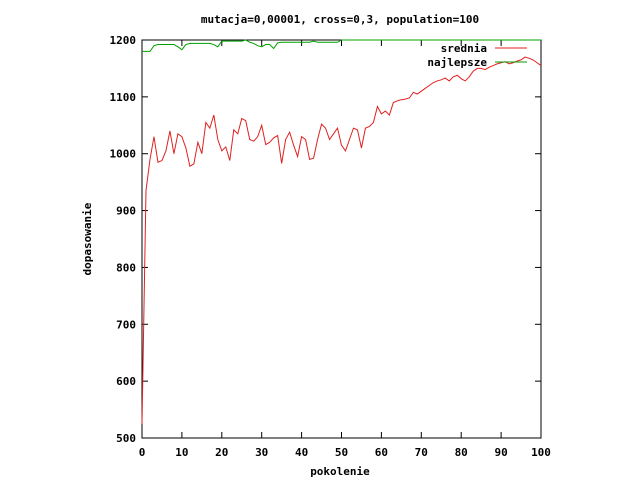 This screenshot has width=640, height=480. I want to click on x-tick-label: 90, so click(500, 452).